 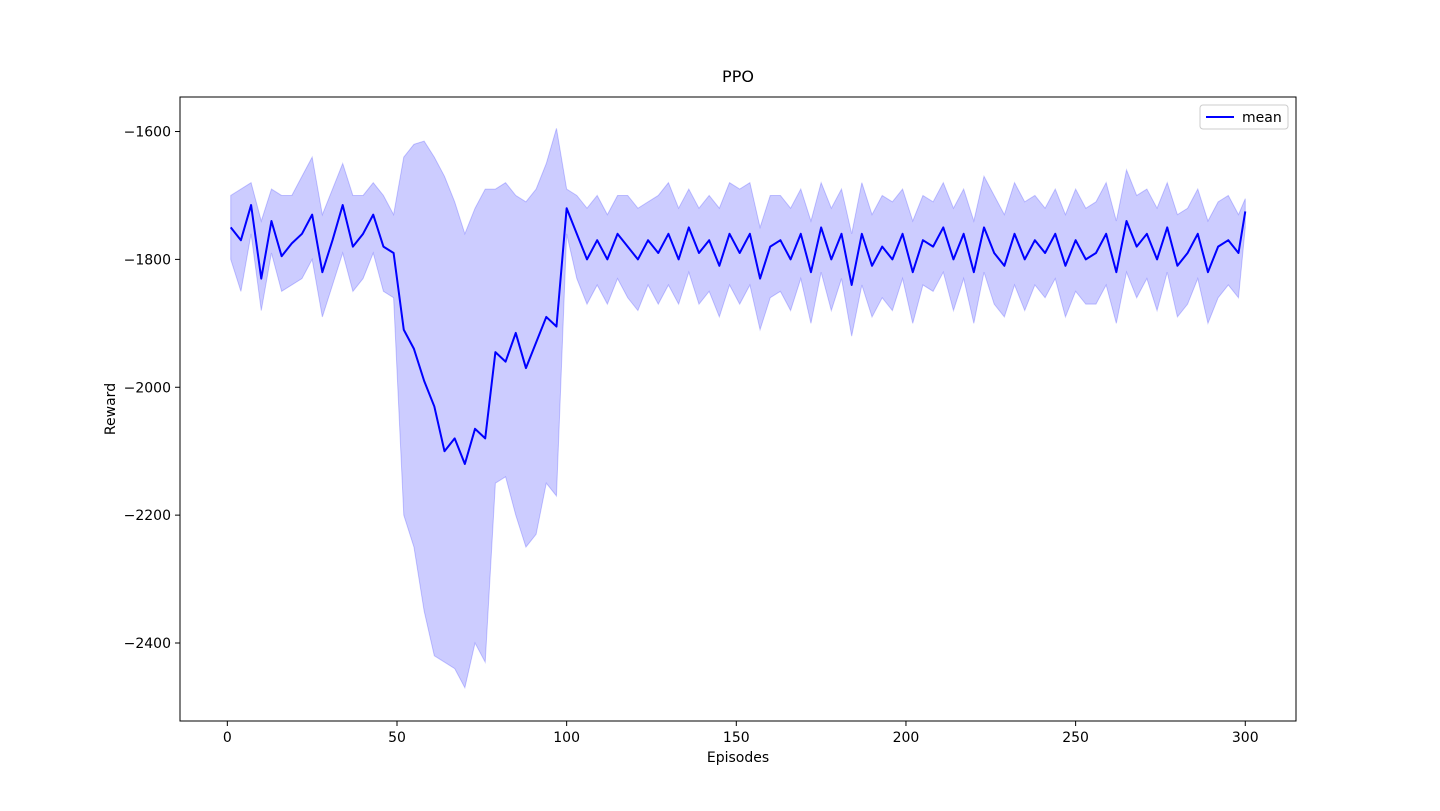 What do you see at coordinates (227, 738) in the screenshot?
I see `x-tick-label: 0` at bounding box center [227, 738].